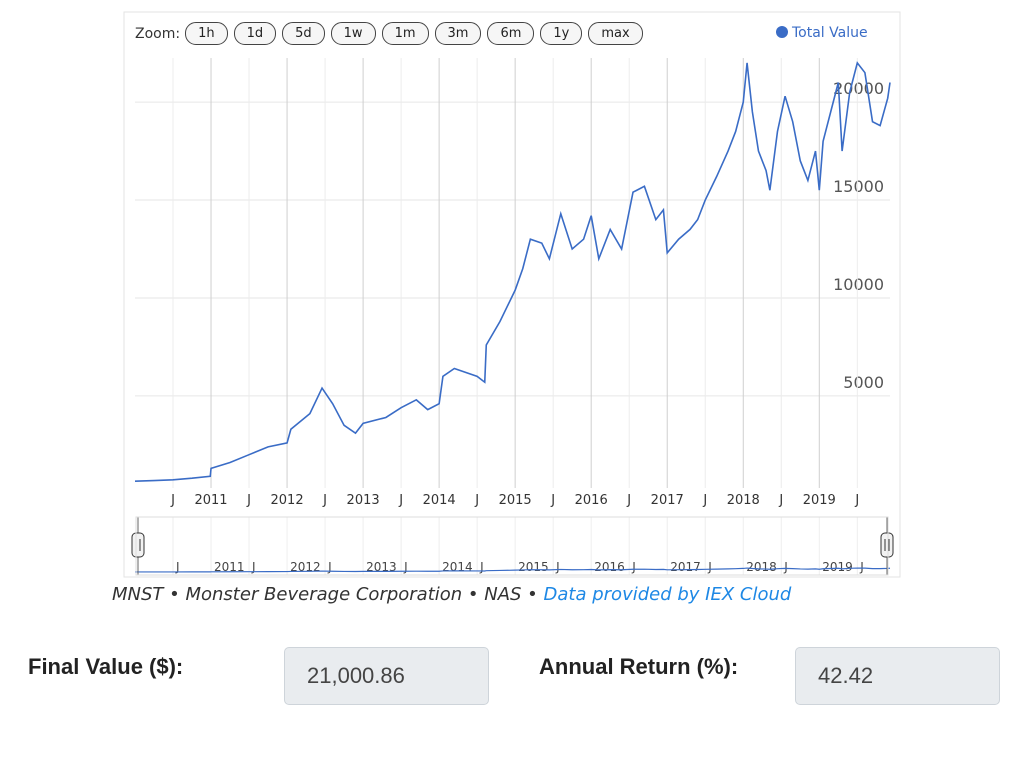 Image resolution: width=1024 pixels, height=772 pixels. I want to click on y-tick-label: 20000, so click(858, 88).